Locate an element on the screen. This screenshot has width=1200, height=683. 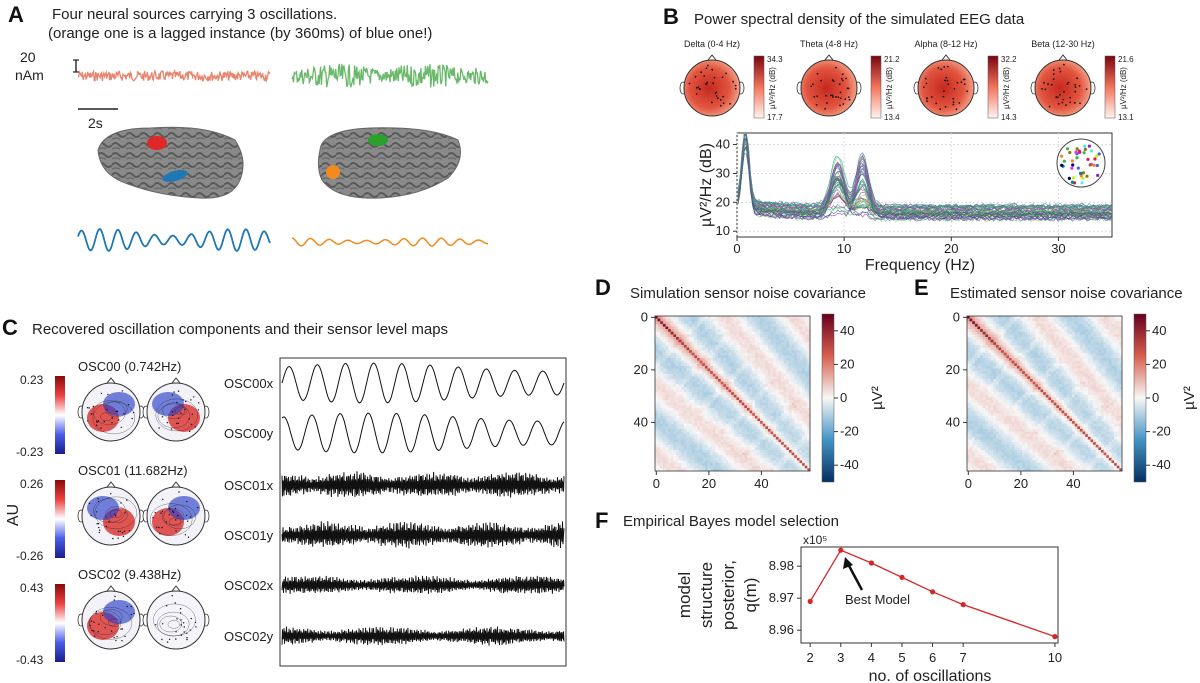
psd-sensor-inset is located at coordinates (1081, 163).